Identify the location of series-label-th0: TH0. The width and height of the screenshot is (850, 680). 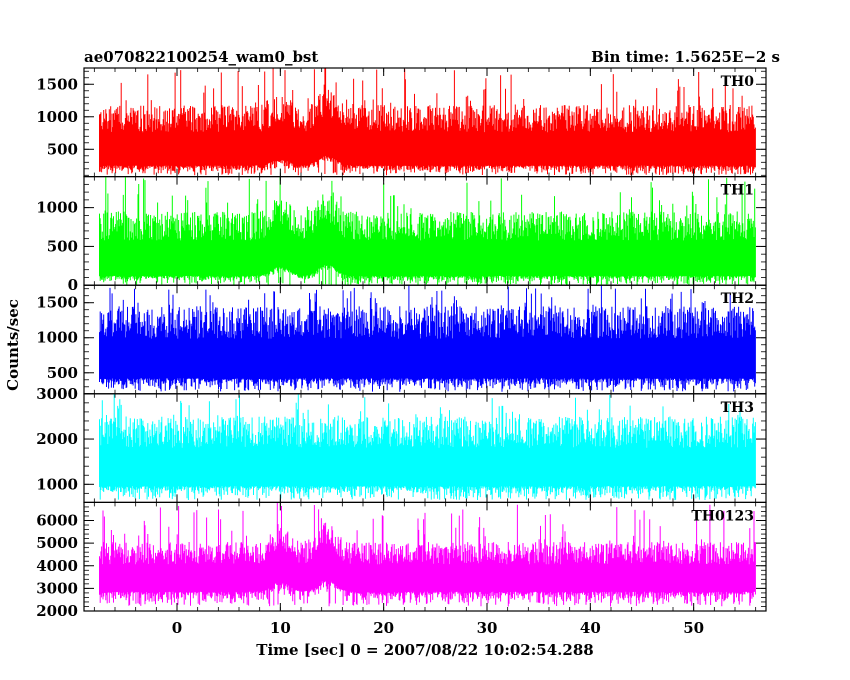
(738, 82).